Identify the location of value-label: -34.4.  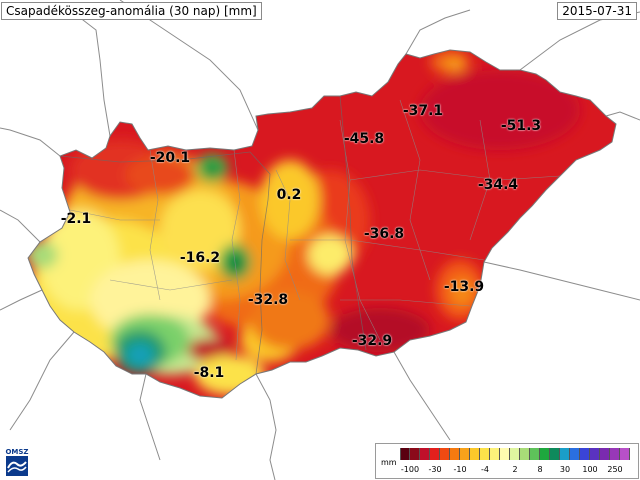
(498, 185).